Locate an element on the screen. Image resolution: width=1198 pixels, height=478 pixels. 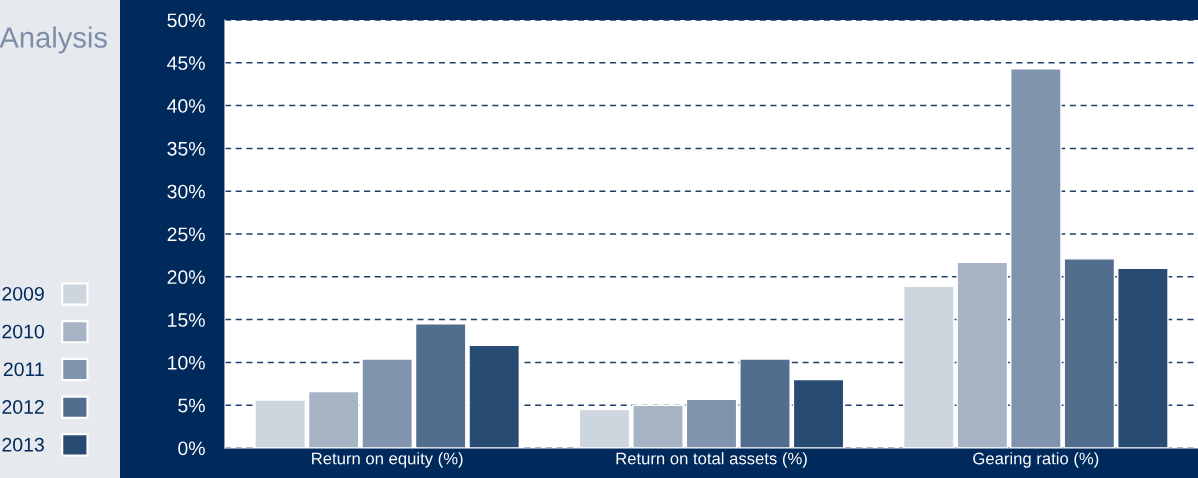
y-tick-label: 40% is located at coordinates (186, 106).